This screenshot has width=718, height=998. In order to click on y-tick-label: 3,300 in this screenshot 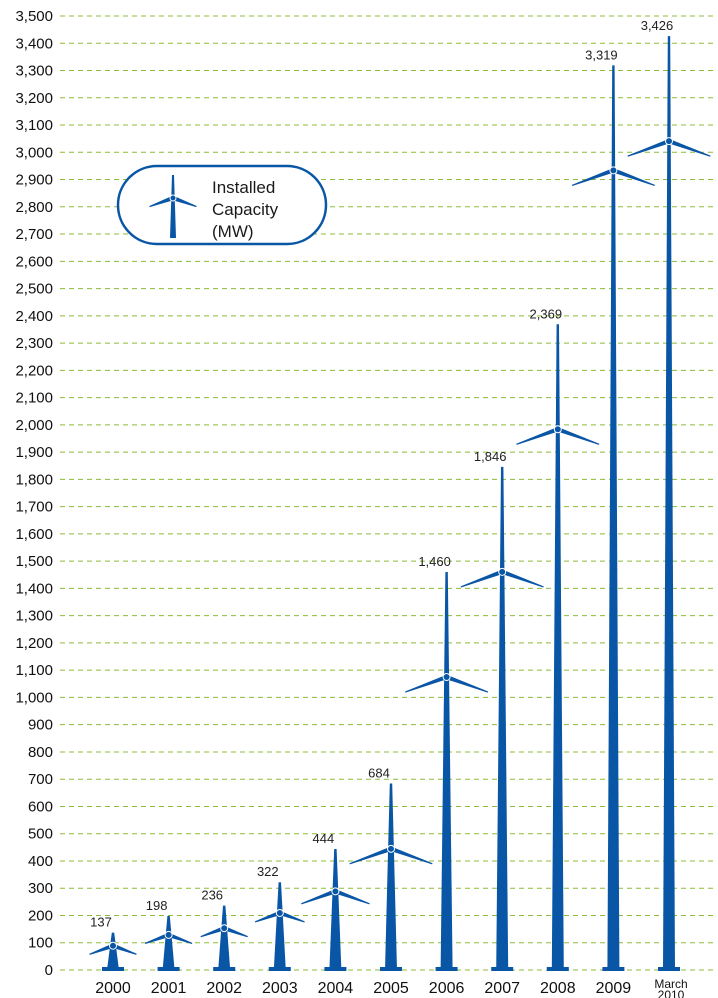, I will do `click(34, 71)`.